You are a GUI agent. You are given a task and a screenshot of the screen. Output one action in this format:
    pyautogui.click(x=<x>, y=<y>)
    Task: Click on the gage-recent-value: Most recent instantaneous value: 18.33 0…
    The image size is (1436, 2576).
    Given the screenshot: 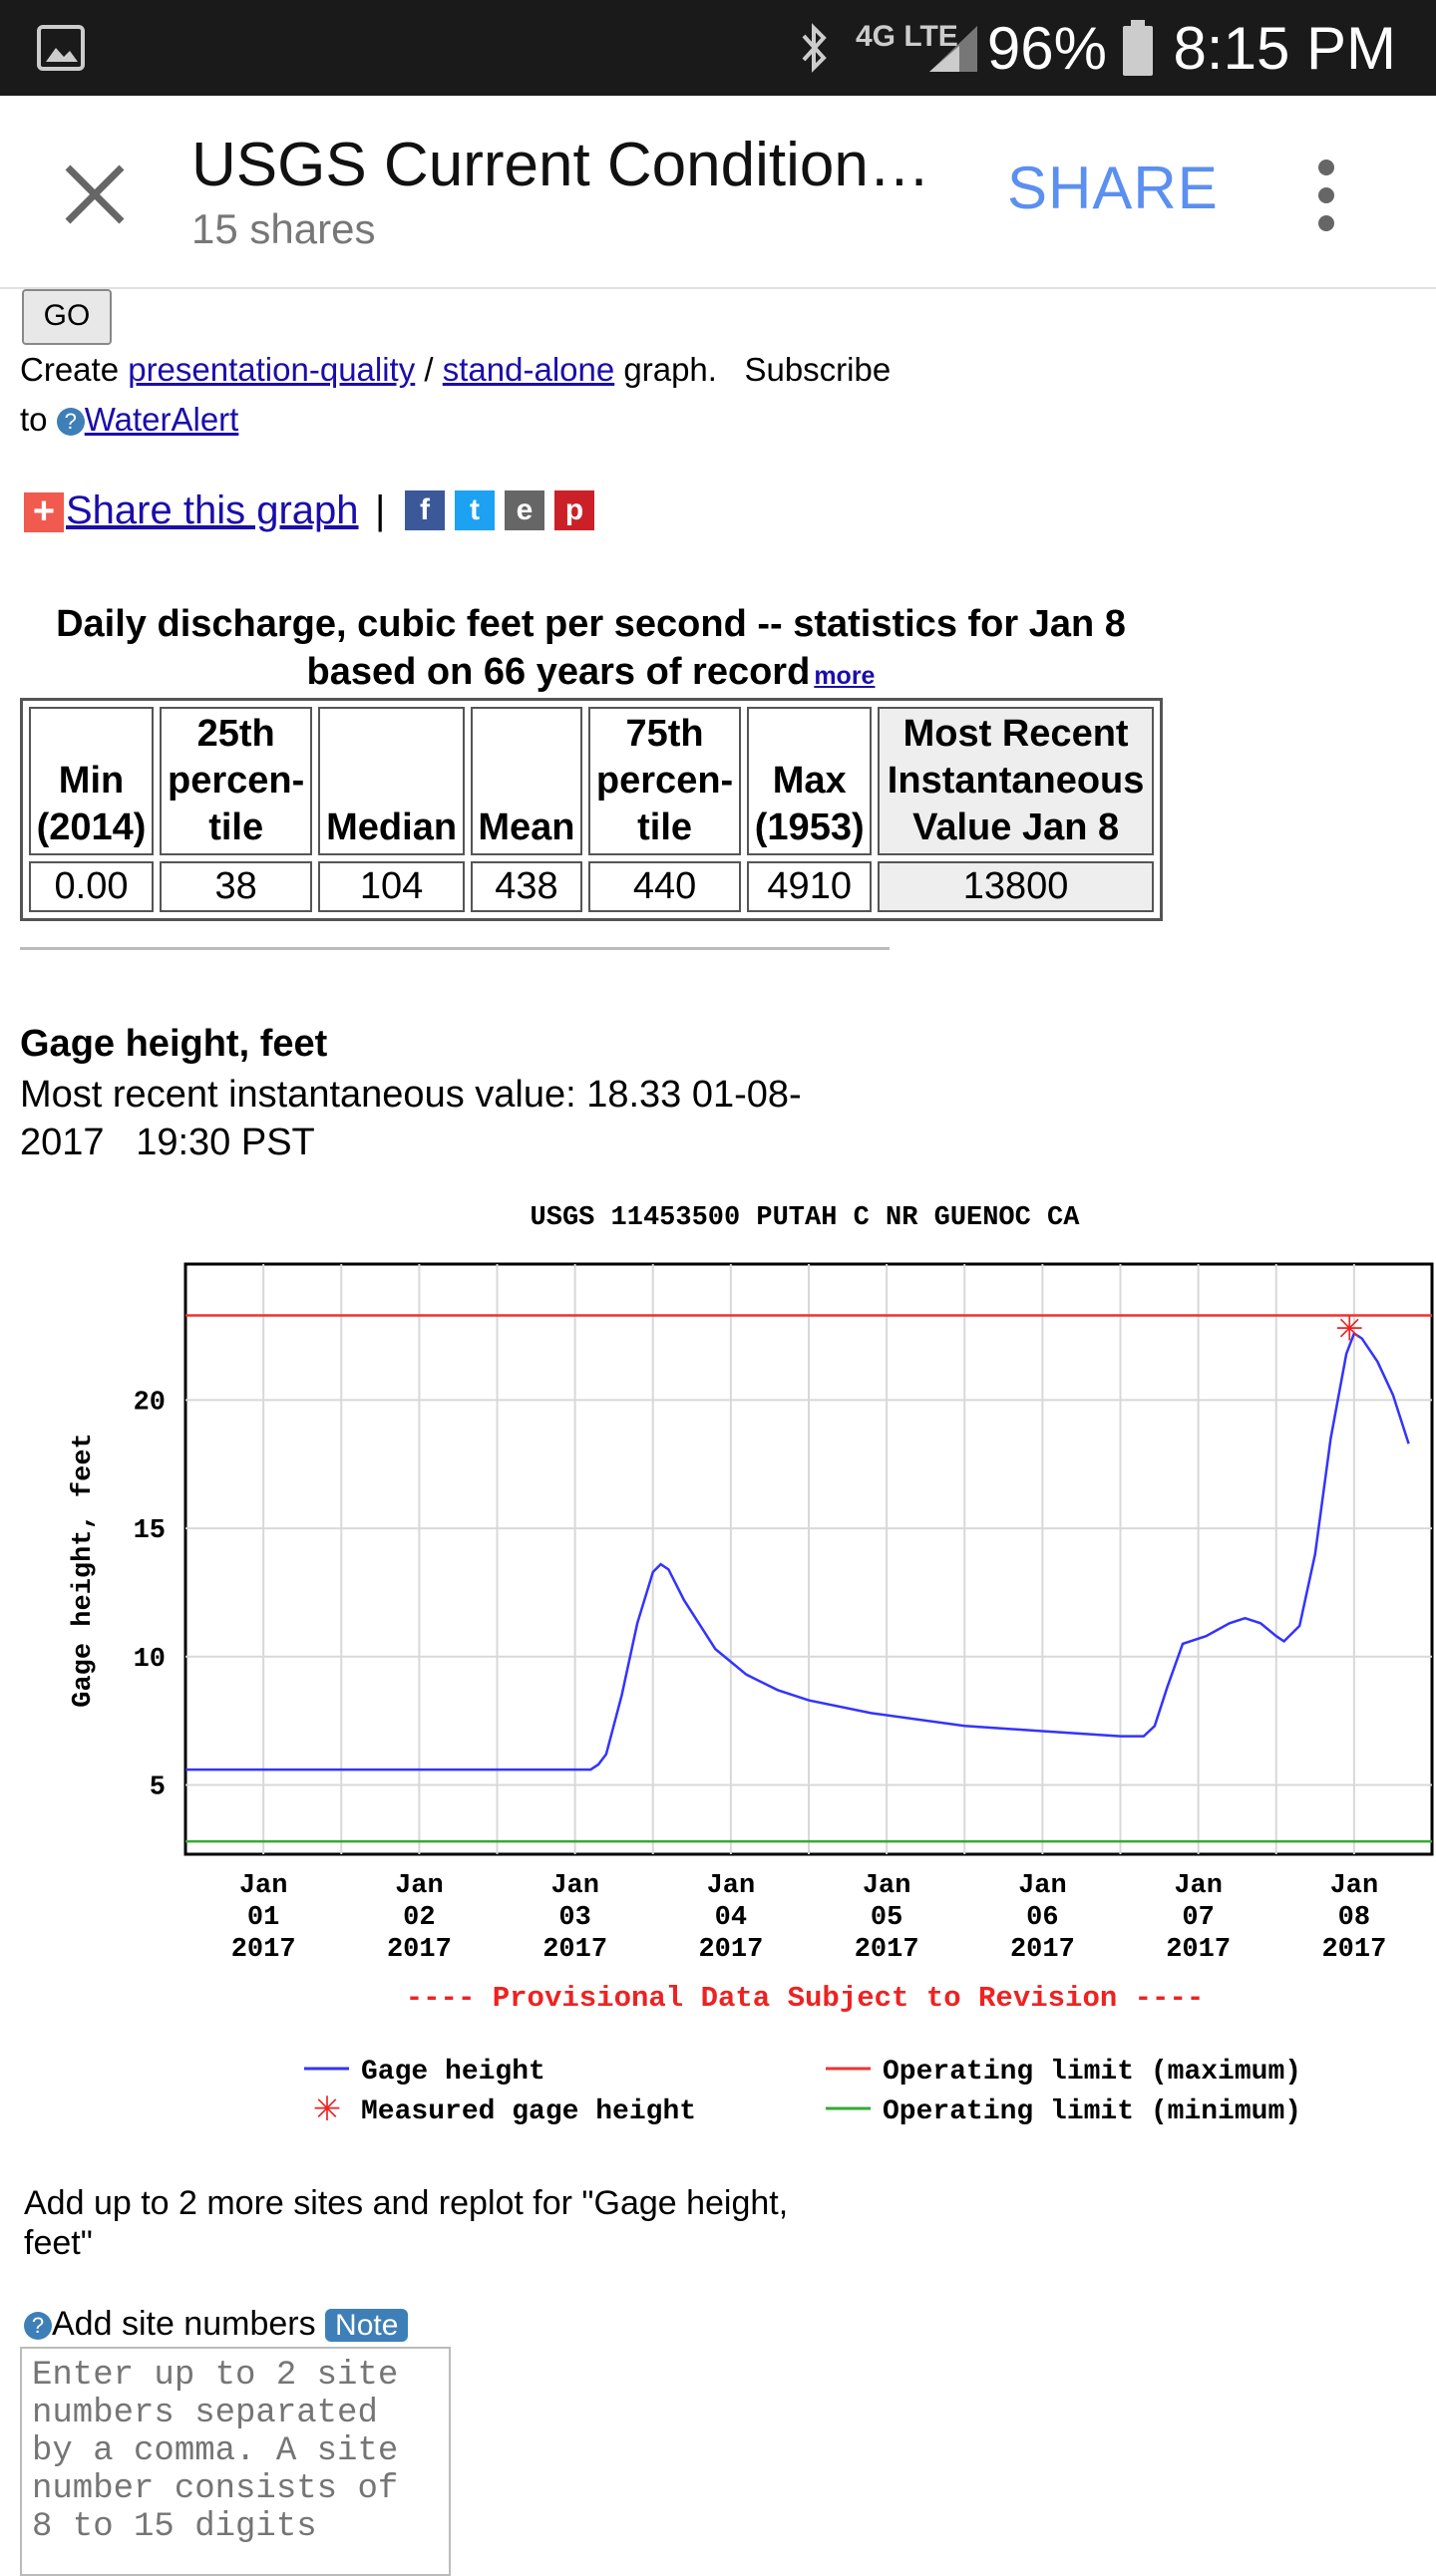 What is the action you would take?
    pyautogui.click(x=411, y=1118)
    